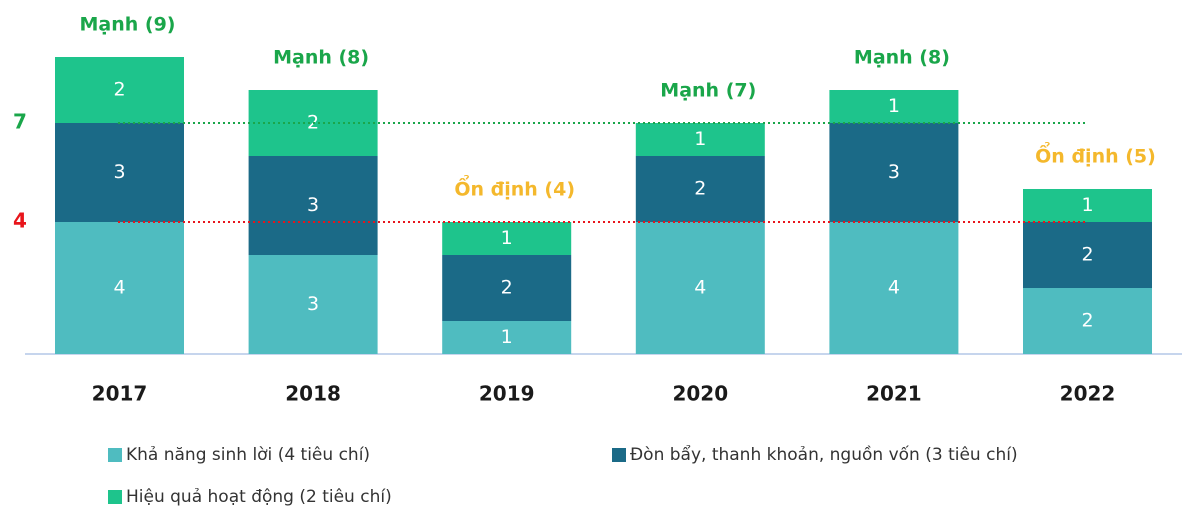 The image size is (1182, 515). I want to click on x-tick-label: 2018, so click(313, 394).